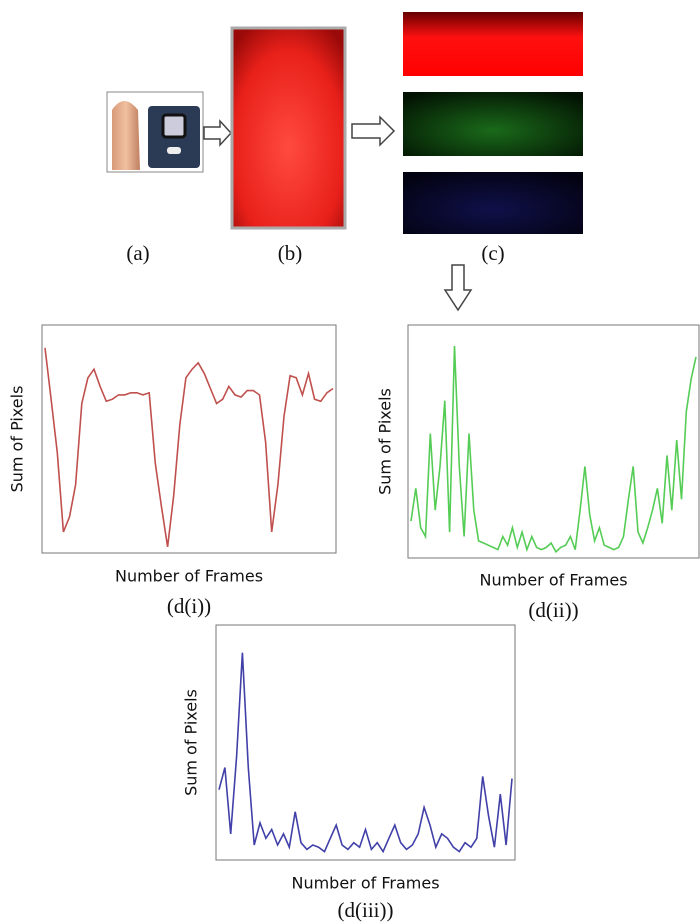  I want to click on phone-image, so click(155, 132).